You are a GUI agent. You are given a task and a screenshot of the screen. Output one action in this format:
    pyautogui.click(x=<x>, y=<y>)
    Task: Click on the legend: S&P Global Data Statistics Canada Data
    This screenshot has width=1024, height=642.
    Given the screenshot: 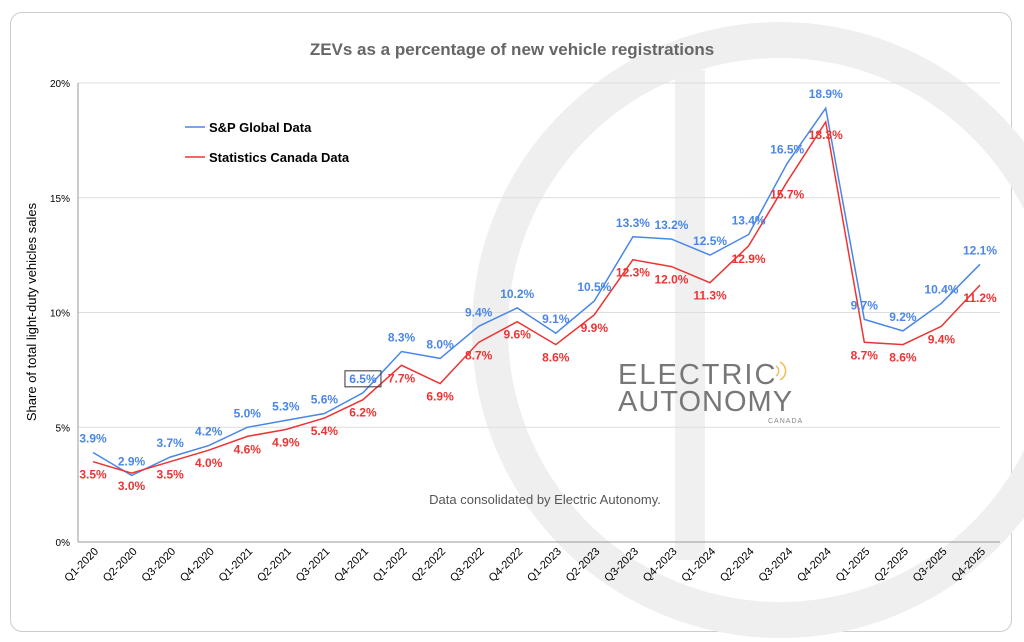 What is the action you would take?
    pyautogui.click(x=267, y=142)
    